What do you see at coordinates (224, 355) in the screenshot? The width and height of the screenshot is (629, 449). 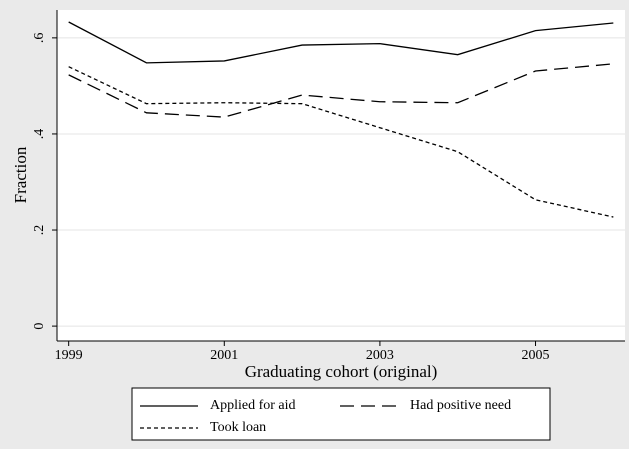 I see `x-tick-label: 2001` at bounding box center [224, 355].